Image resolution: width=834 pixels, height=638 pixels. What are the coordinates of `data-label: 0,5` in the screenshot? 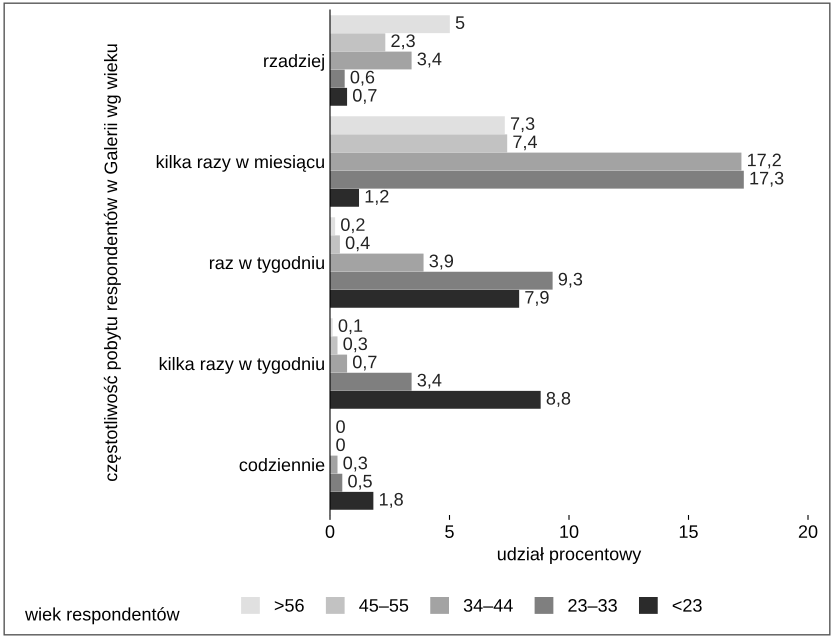 It's located at (360, 482).